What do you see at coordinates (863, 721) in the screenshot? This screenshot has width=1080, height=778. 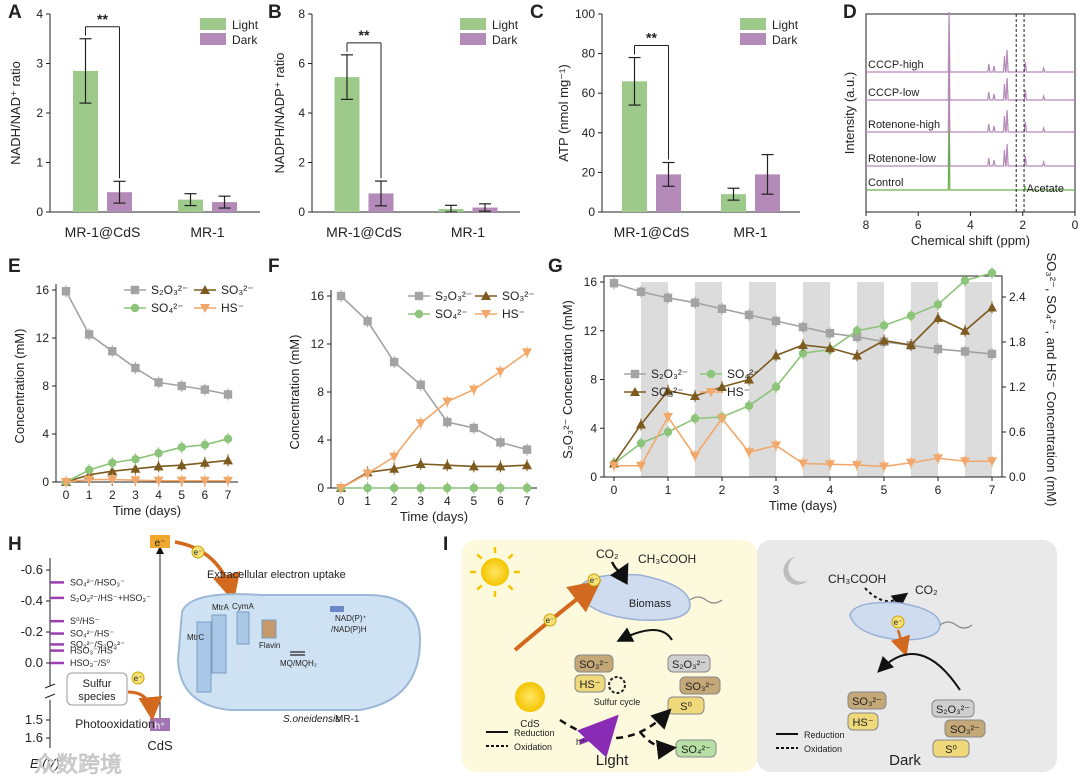 I see `i-dark-hs-box` at bounding box center [863, 721].